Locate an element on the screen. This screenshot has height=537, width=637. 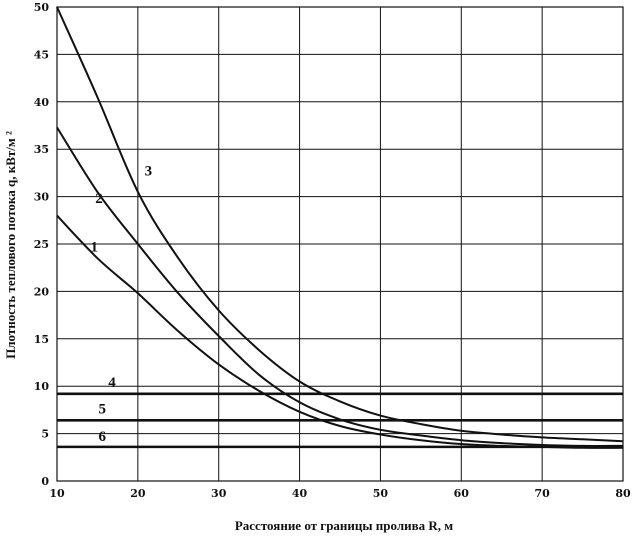
x-axis-label: Расстояние от границы пролива R, м is located at coordinates (344, 525).